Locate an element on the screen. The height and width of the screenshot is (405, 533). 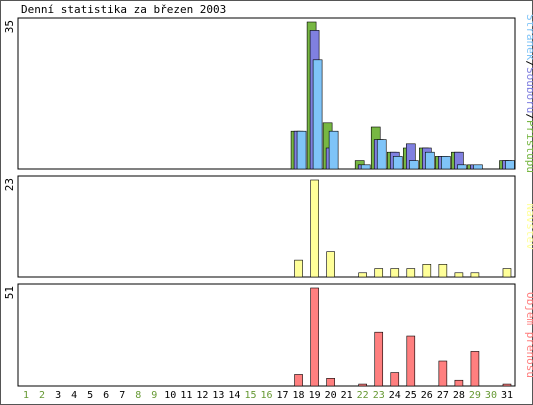
legend-entry: Návštěv is located at coordinates (528, 226).